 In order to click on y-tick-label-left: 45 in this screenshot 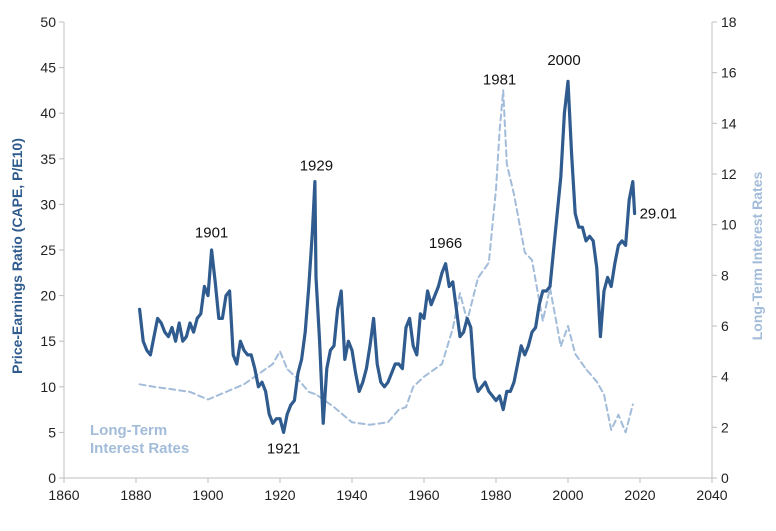, I will do `click(48, 68)`.